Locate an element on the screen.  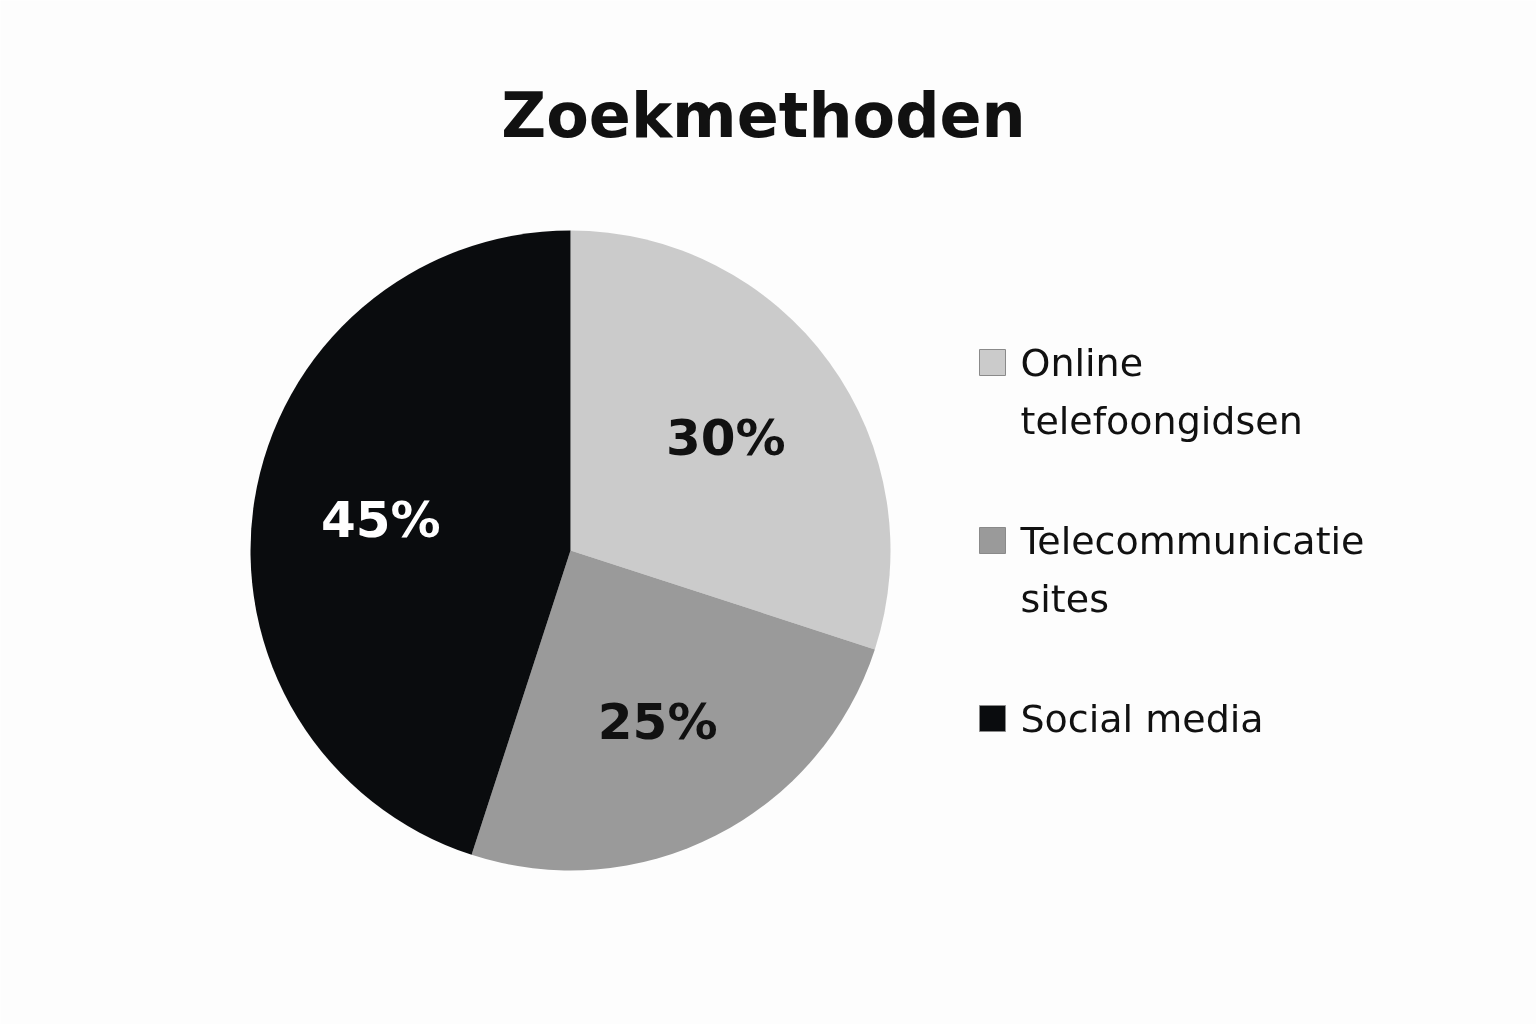
data-label: 30% is located at coordinates (725, 437).